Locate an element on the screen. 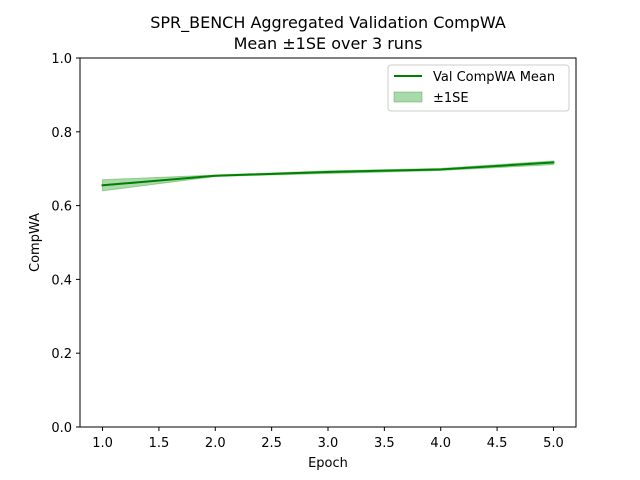 This screenshot has height=480, width=640. x-tick-label: 1.5 is located at coordinates (159, 443).